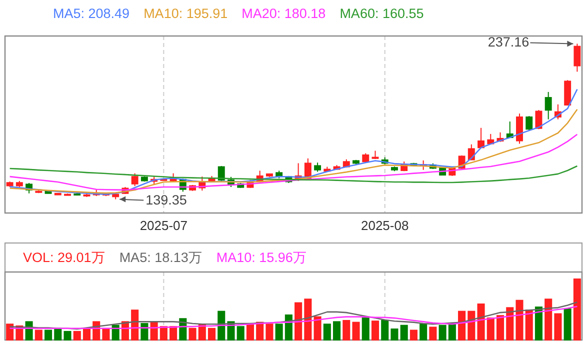 The width and height of the screenshot is (584, 344). Describe the element at coordinates (284, 13) in the screenshot. I see `text: MA20: 180.18` at that location.